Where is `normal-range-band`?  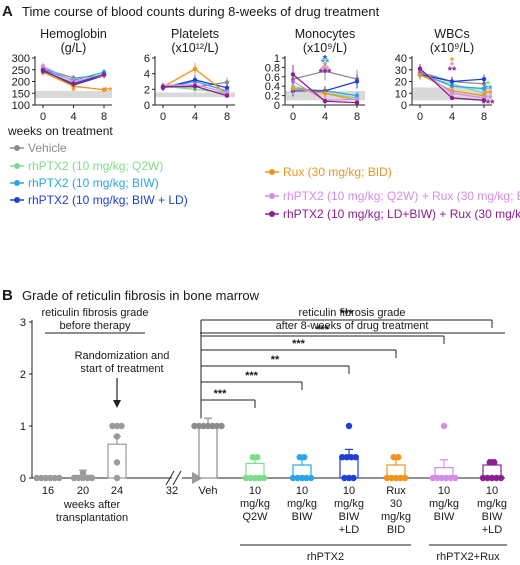 normal-range-band is located at coordinates (73, 94).